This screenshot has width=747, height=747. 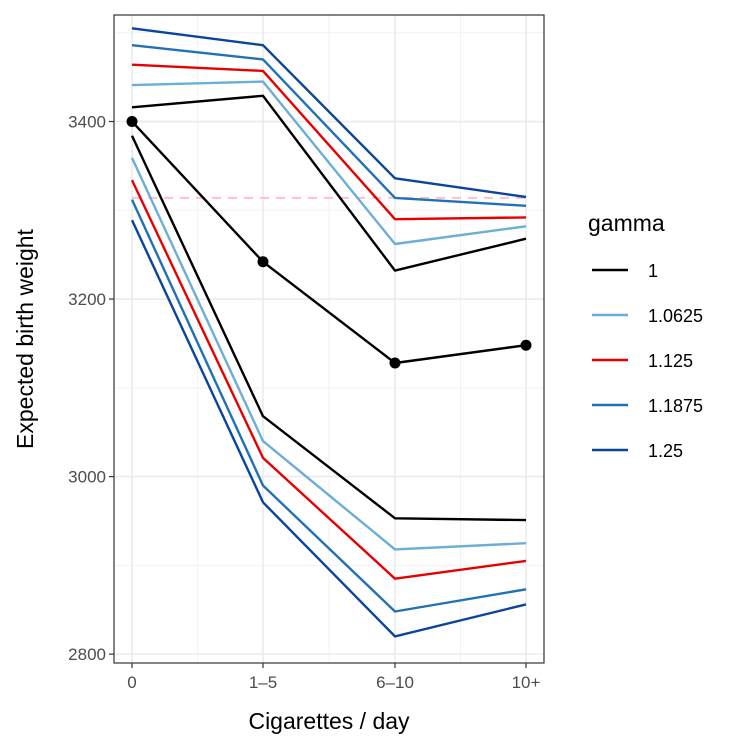 What do you see at coordinates (675, 316) in the screenshot?
I see `legend-label: 1.0625` at bounding box center [675, 316].